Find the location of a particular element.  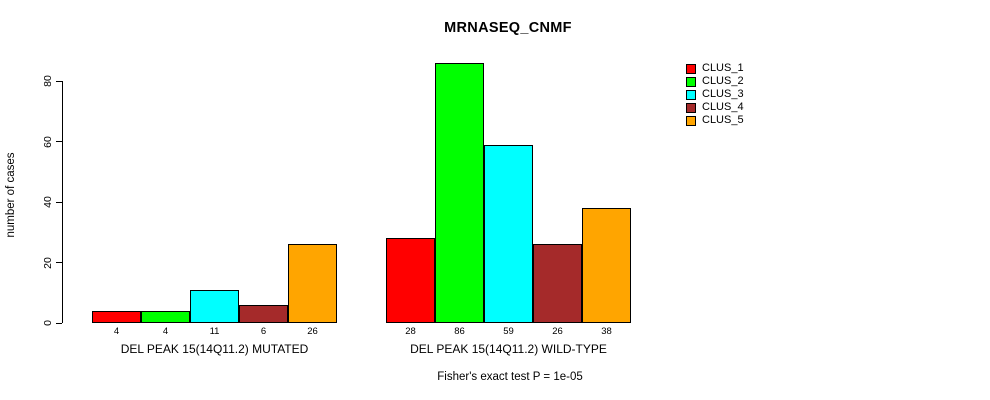

legend-label: CLUS_2 is located at coordinates (723, 81).